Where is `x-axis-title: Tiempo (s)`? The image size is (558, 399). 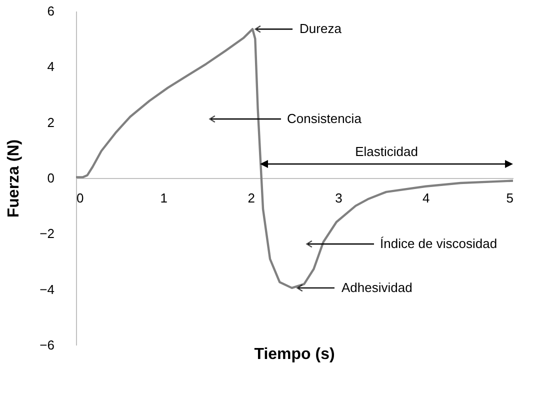 x-axis-title: Tiempo (s) is located at coordinates (294, 354).